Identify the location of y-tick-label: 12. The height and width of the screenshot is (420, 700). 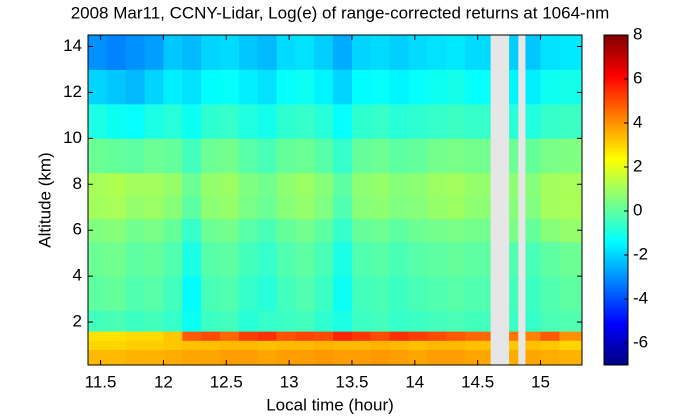
(72, 91).